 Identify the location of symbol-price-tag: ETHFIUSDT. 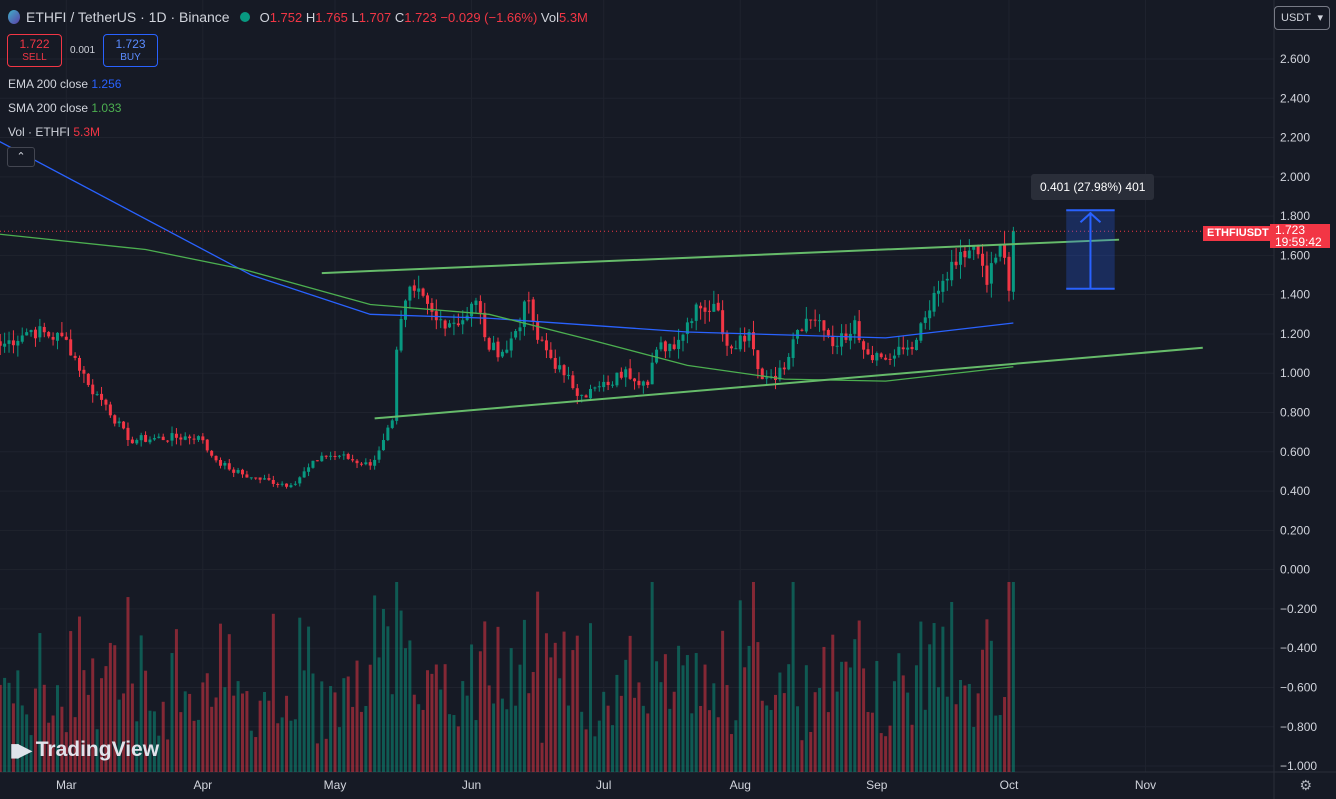
(1238, 233).